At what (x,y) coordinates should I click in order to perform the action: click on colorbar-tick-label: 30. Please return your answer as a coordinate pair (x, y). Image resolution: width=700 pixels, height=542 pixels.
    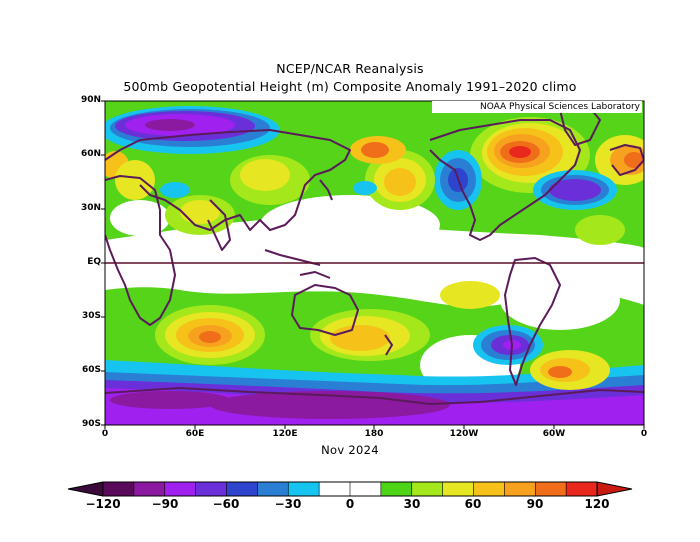
    Looking at the image, I should click on (412, 504).